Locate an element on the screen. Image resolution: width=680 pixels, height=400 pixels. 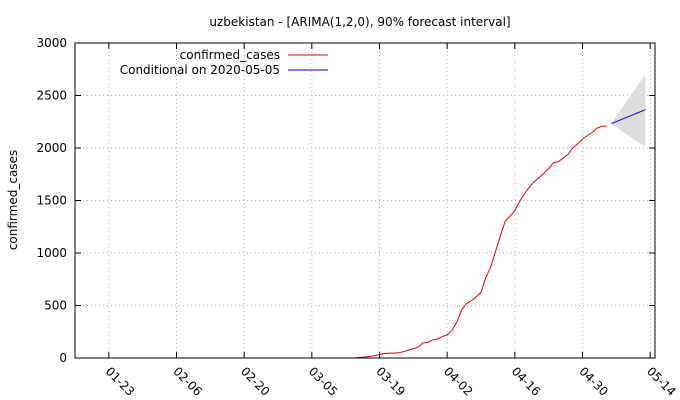
x-tick-label: 04-30 is located at coordinates (593, 381).